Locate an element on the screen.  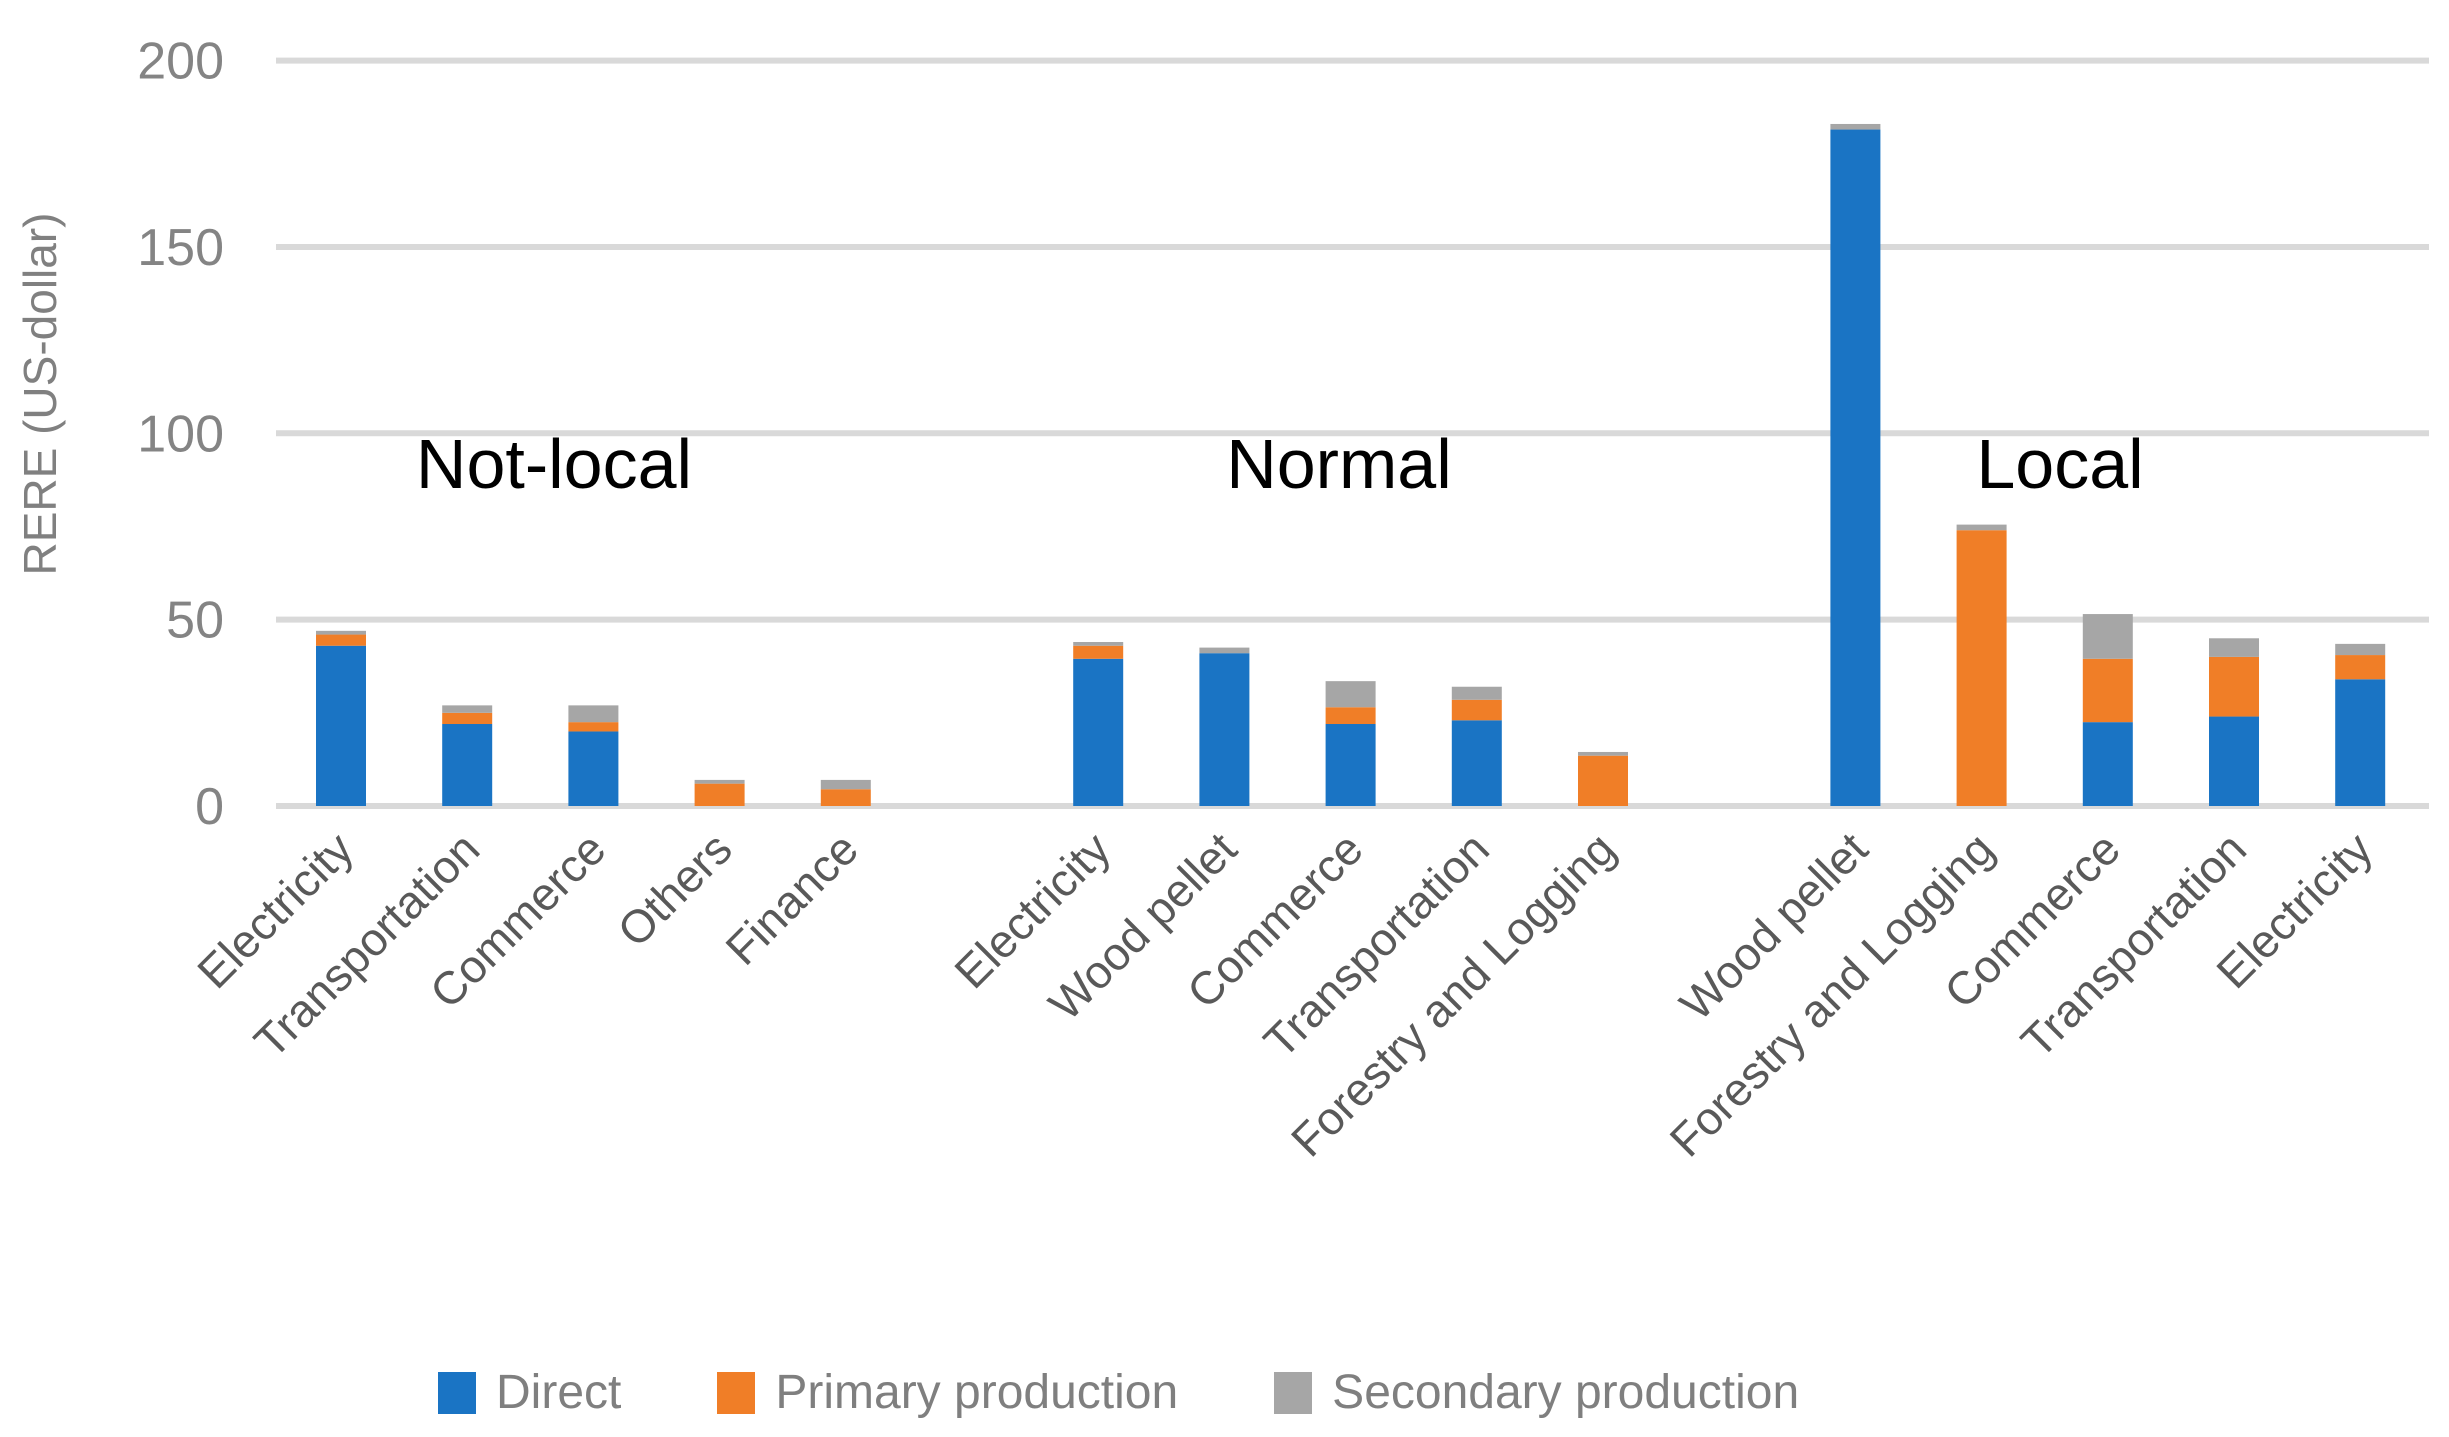
y-axis-tick-labels: 0 50 100 150 200 is located at coordinates (180, 434).